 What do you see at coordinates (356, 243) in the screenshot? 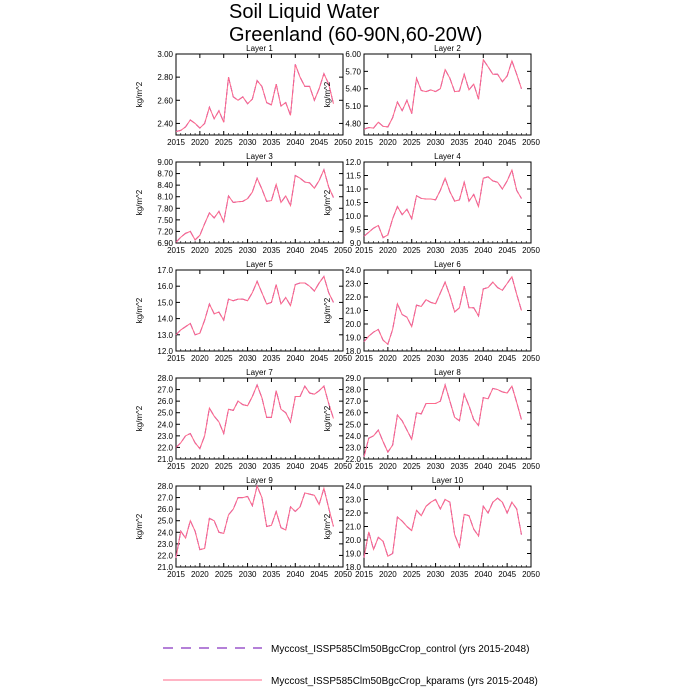
I see `y-tick-label: 9.0` at bounding box center [356, 243].